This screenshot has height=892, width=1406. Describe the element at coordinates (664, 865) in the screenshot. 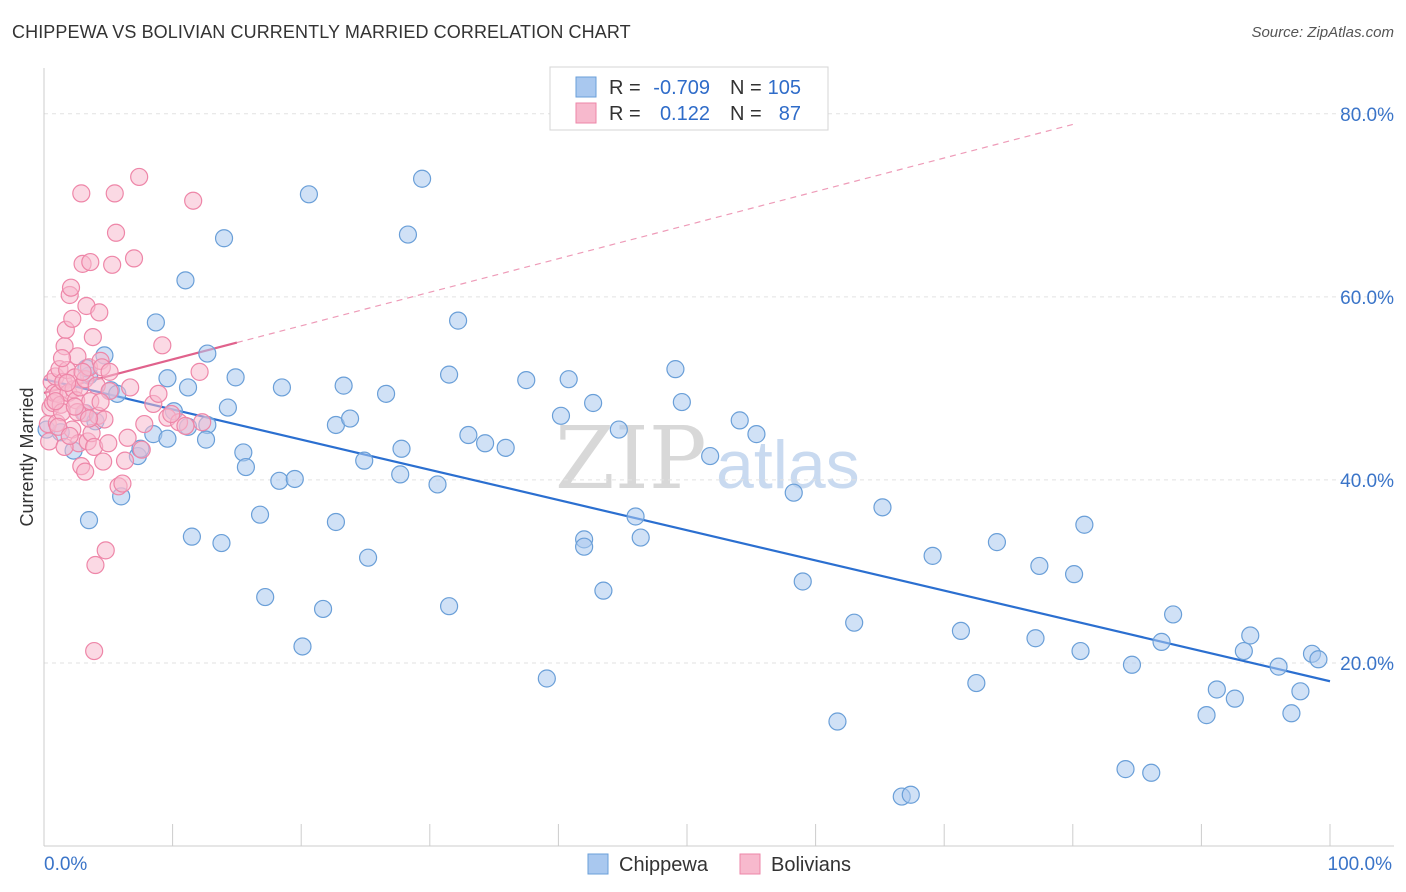

I see `legend-chippewa-label: Chippewa` at that location.